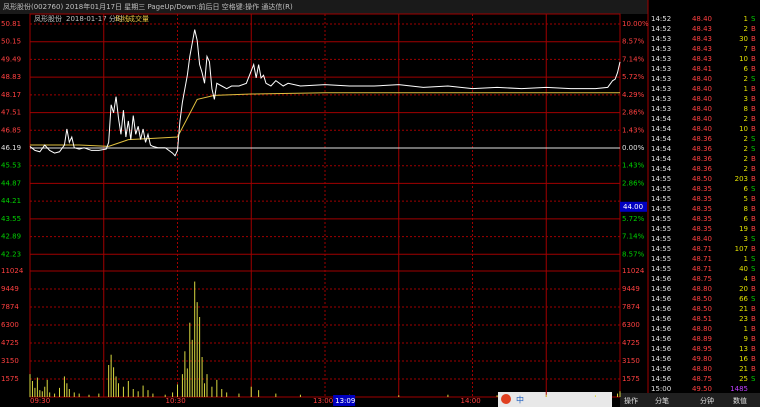  I want to click on trade-volume: 7, so click(746, 49).